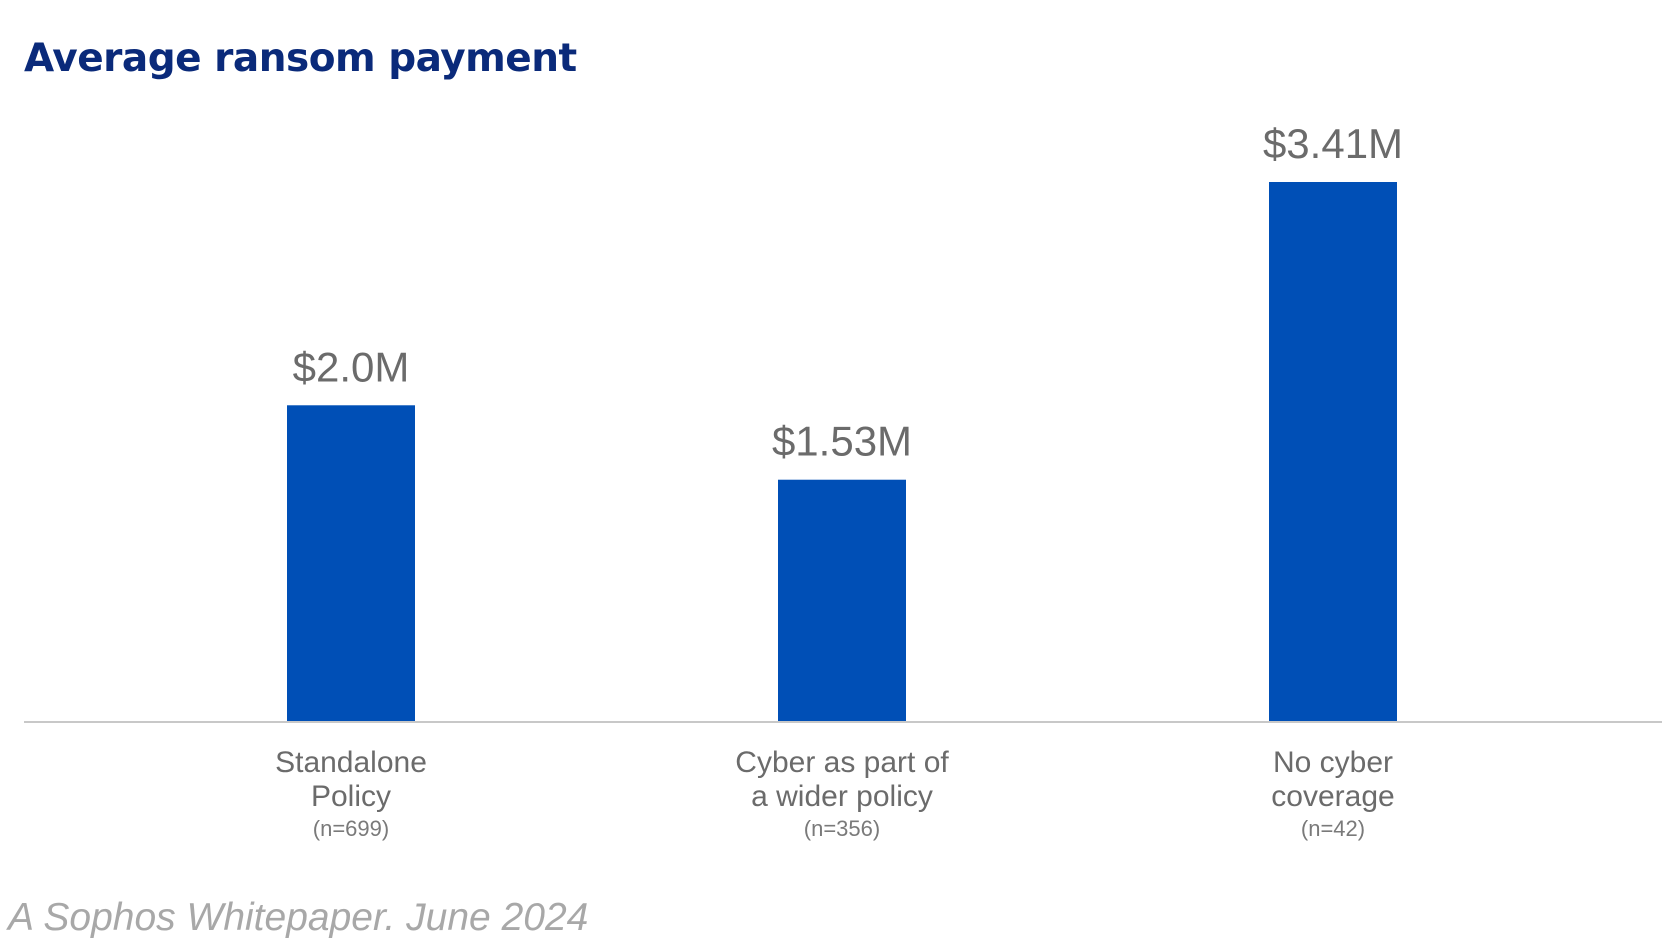 The height and width of the screenshot is (940, 1668). Describe the element at coordinates (842, 762) in the screenshot. I see `category-label-2-line-1: Cyber as part of` at that location.